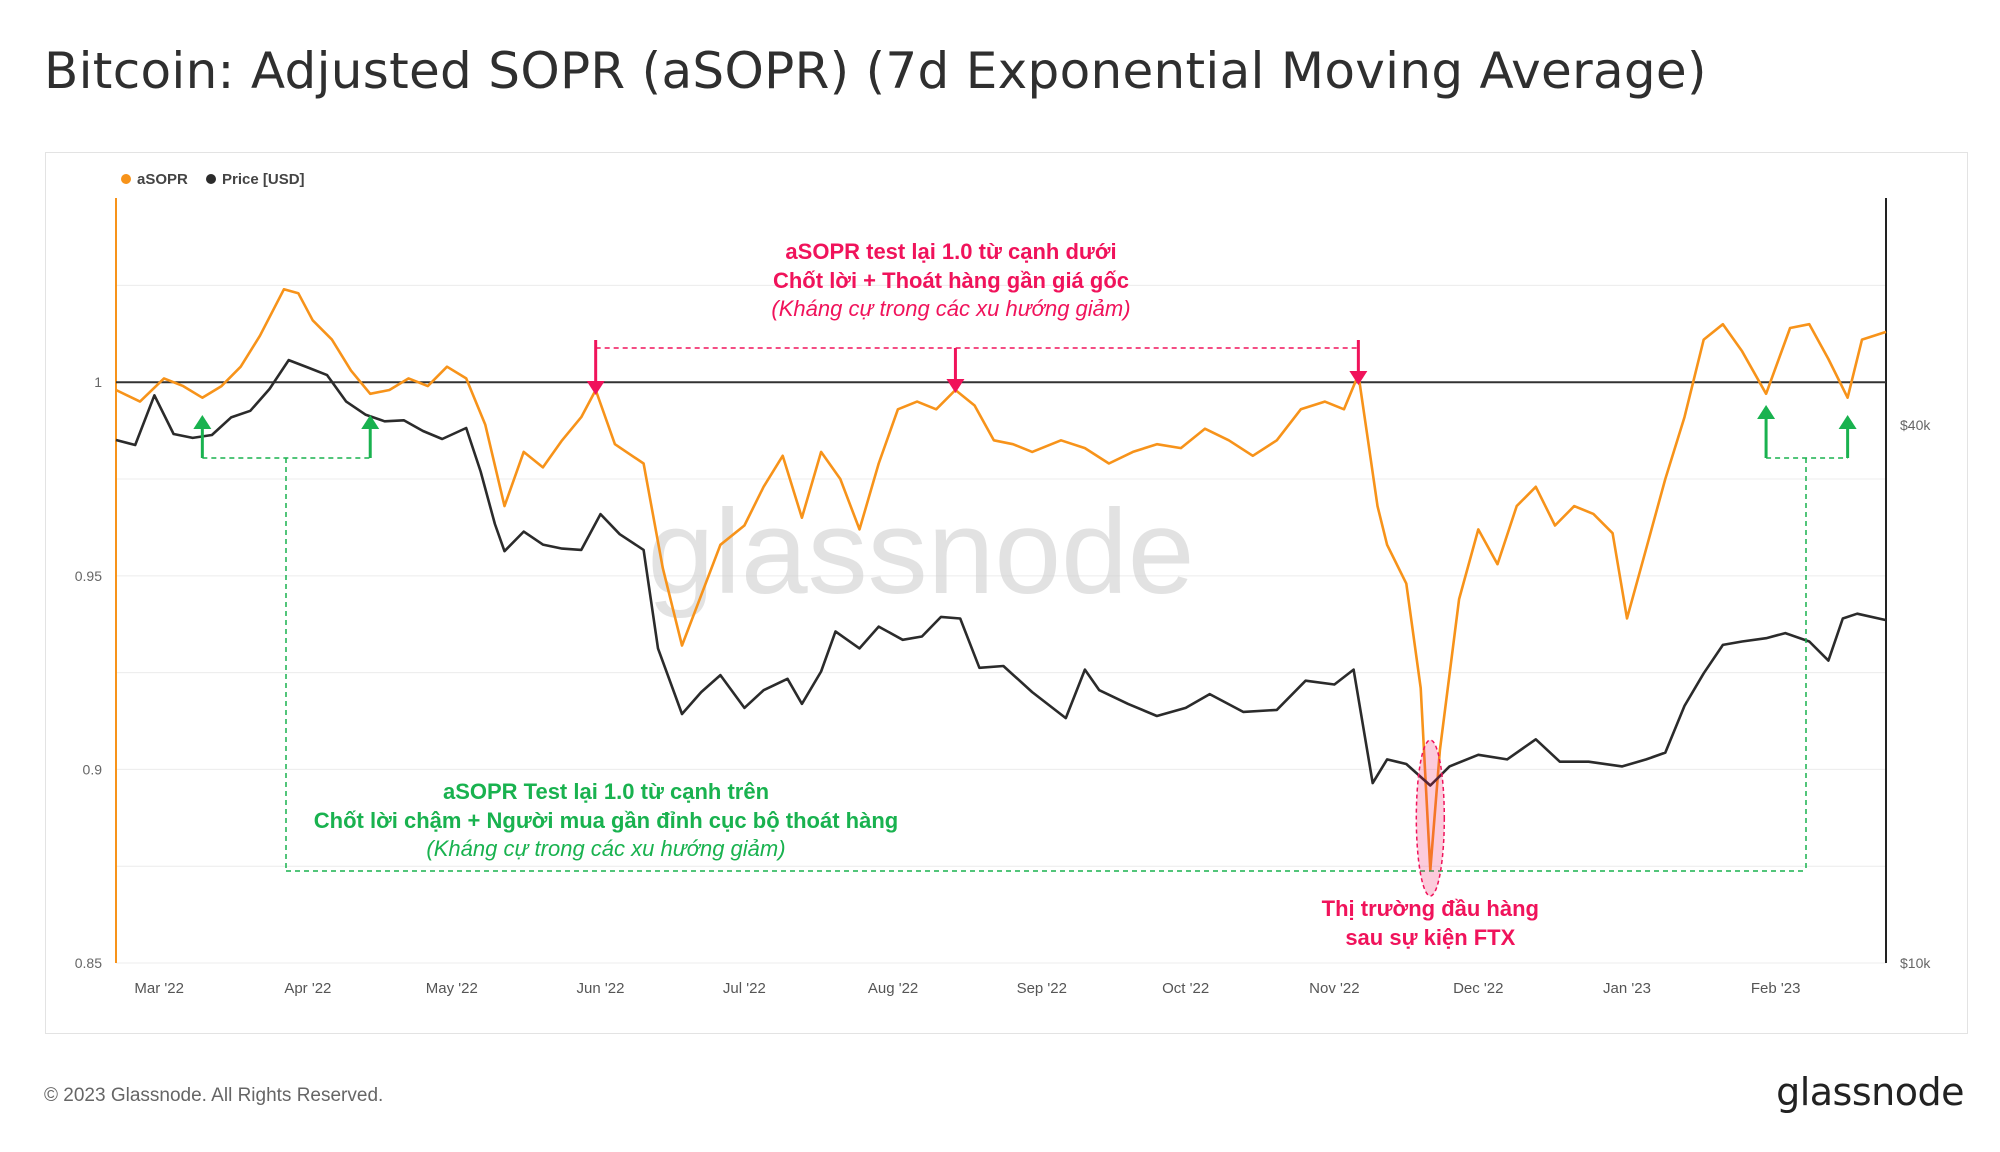  I want to click on y-axis-right-ticks: $10k $40k, so click(1915, 694).